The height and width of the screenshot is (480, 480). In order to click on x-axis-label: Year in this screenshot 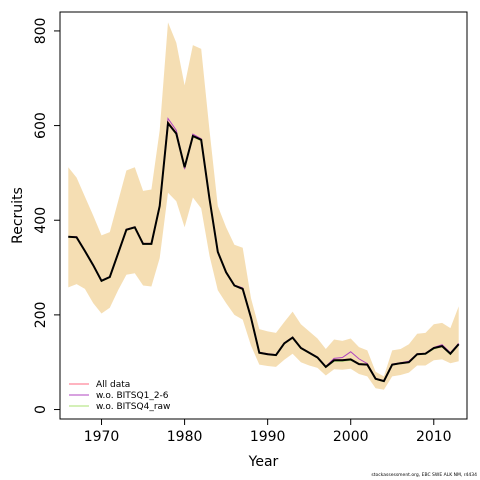, I will do `click(263, 462)`.